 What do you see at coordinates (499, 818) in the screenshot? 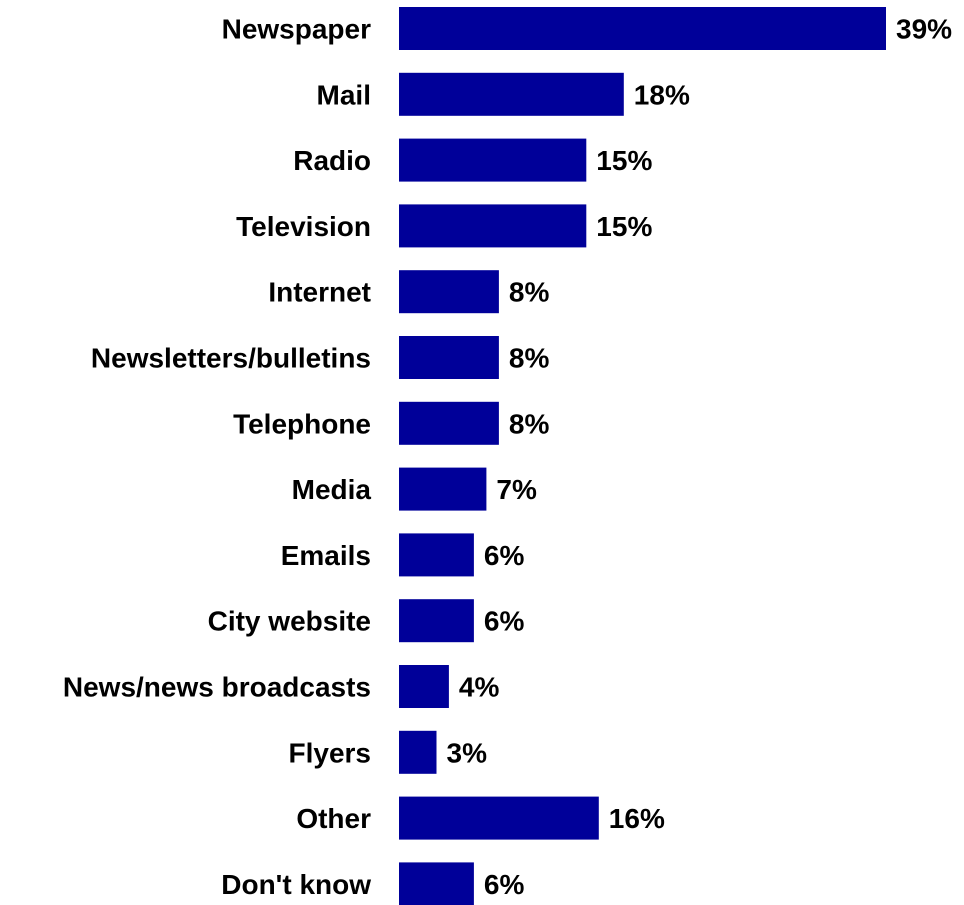
I see `bar-other` at bounding box center [499, 818].